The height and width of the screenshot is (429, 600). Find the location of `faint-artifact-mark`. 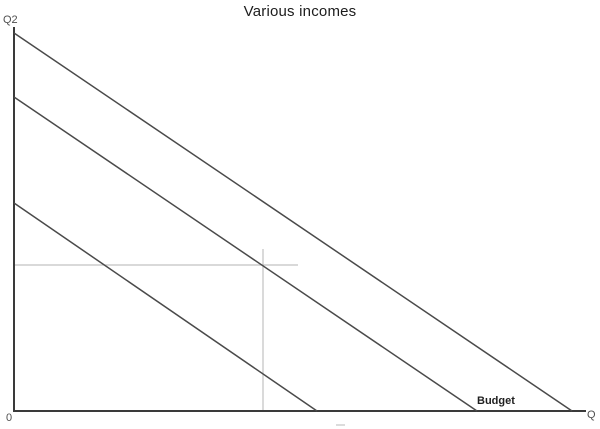

faint-artifact-mark is located at coordinates (340, 425).